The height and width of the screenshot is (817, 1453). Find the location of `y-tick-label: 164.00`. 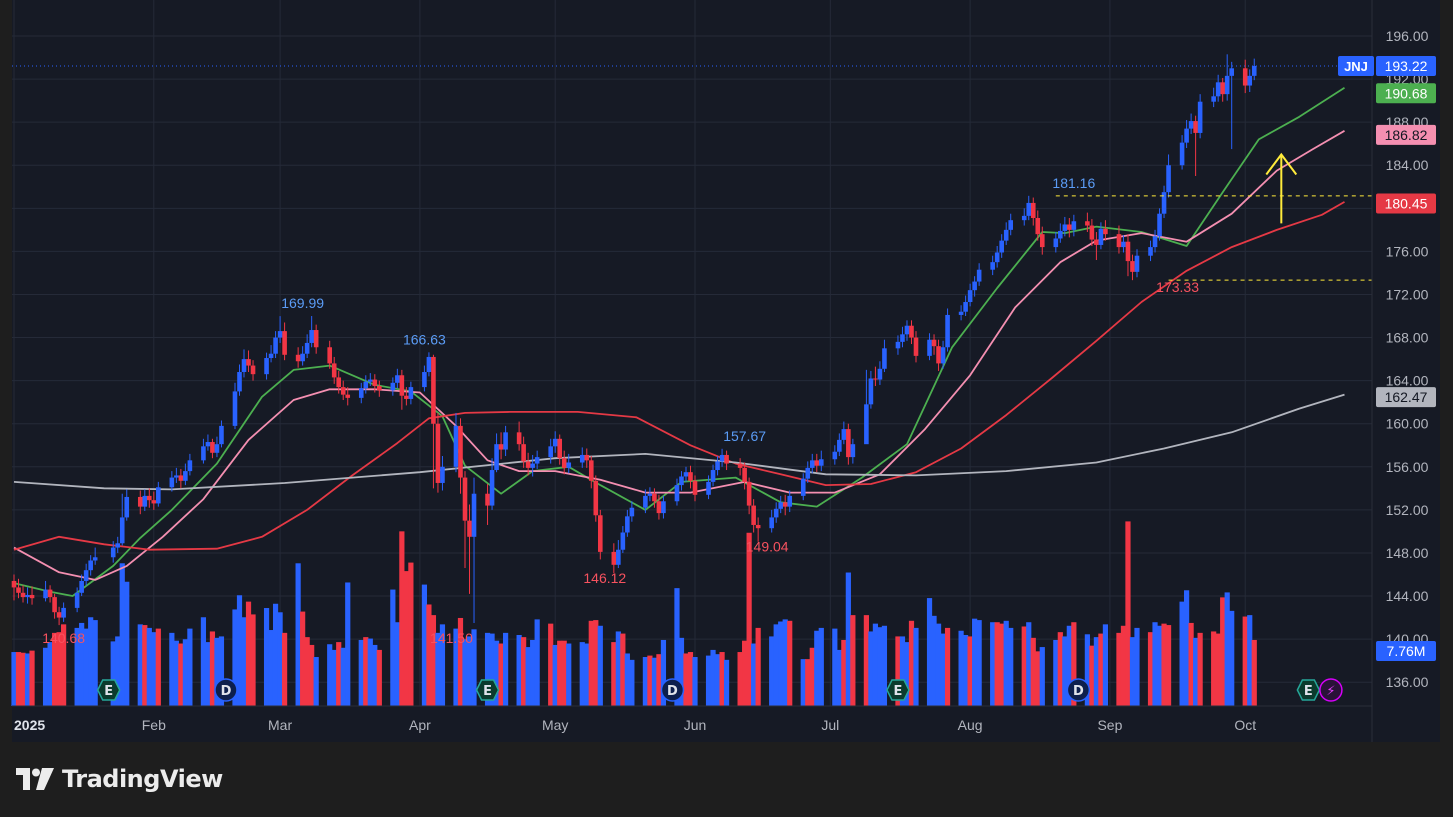

y-tick-label: 164.00 is located at coordinates (1407, 381).